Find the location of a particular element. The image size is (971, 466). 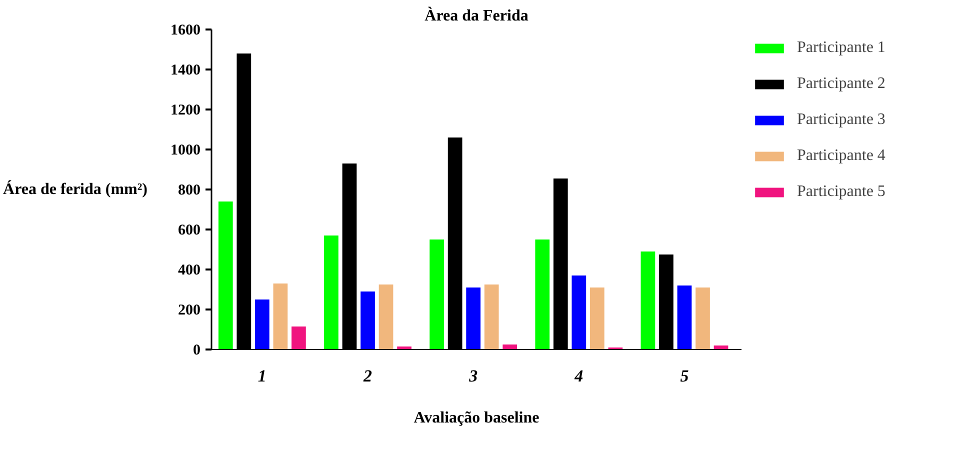

x-tick-label: 5 is located at coordinates (685, 376).